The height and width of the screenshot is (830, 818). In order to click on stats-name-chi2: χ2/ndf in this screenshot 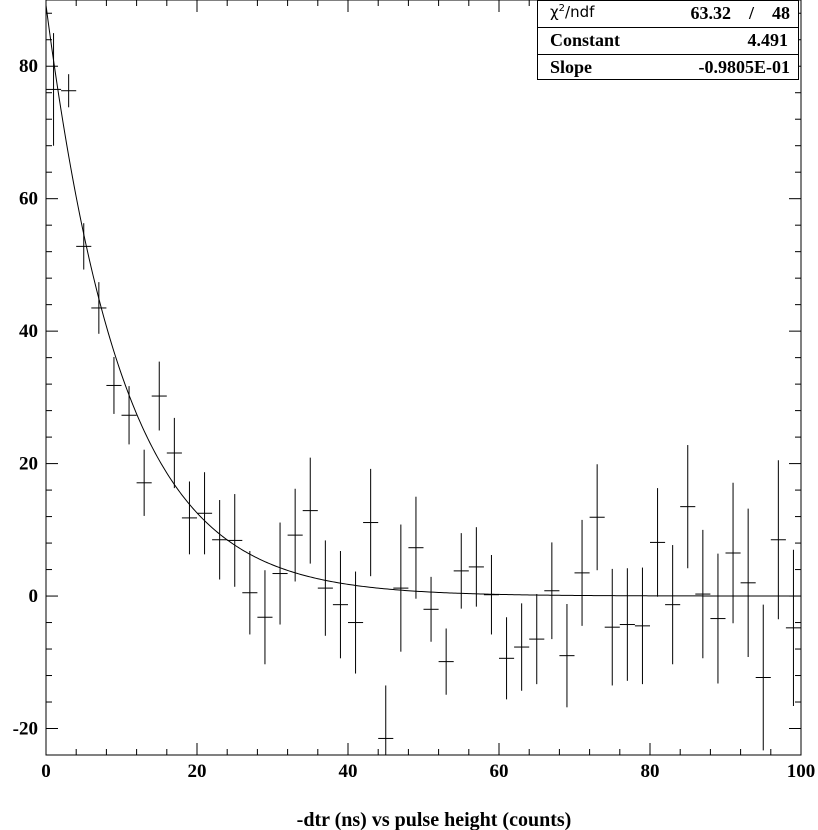, I will do `click(572, 12)`.